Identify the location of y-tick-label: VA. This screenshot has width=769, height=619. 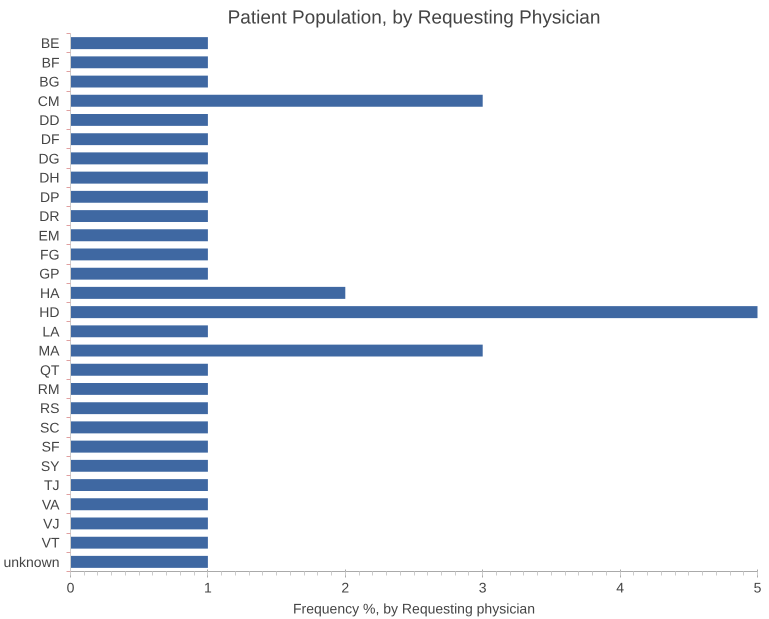
(51, 504).